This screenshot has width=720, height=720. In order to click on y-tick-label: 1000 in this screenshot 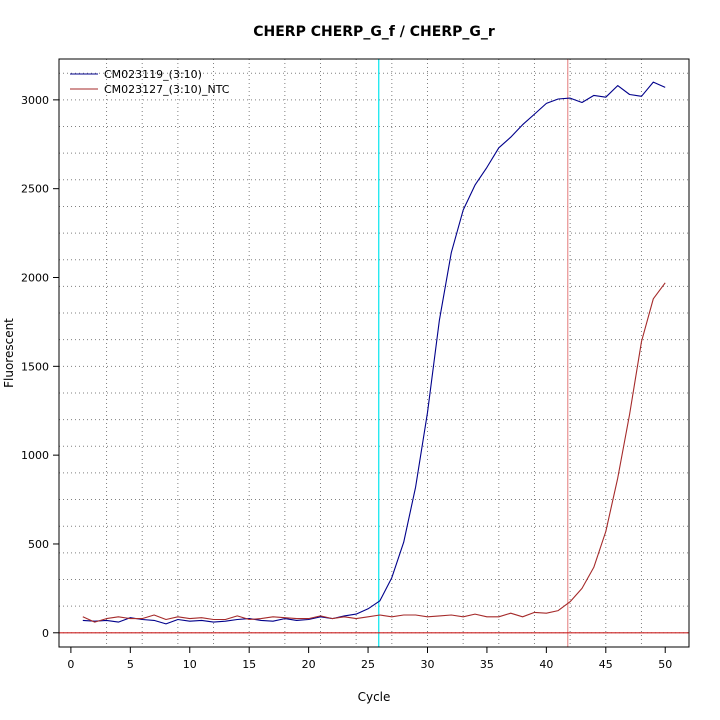, I will do `click(35, 455)`.